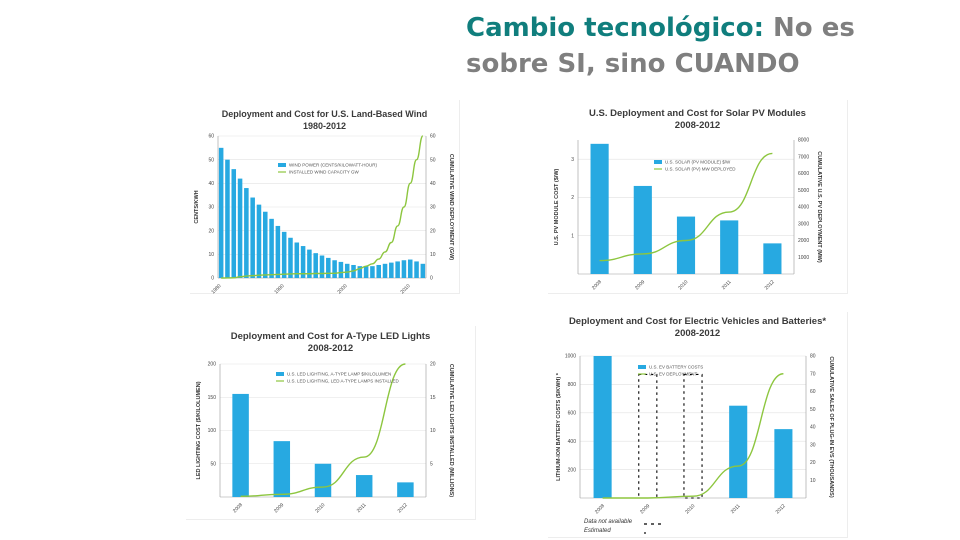 This screenshot has width=960, height=540. Describe the element at coordinates (211, 137) in the screenshot. I see `y-tick-label: 60` at that location.